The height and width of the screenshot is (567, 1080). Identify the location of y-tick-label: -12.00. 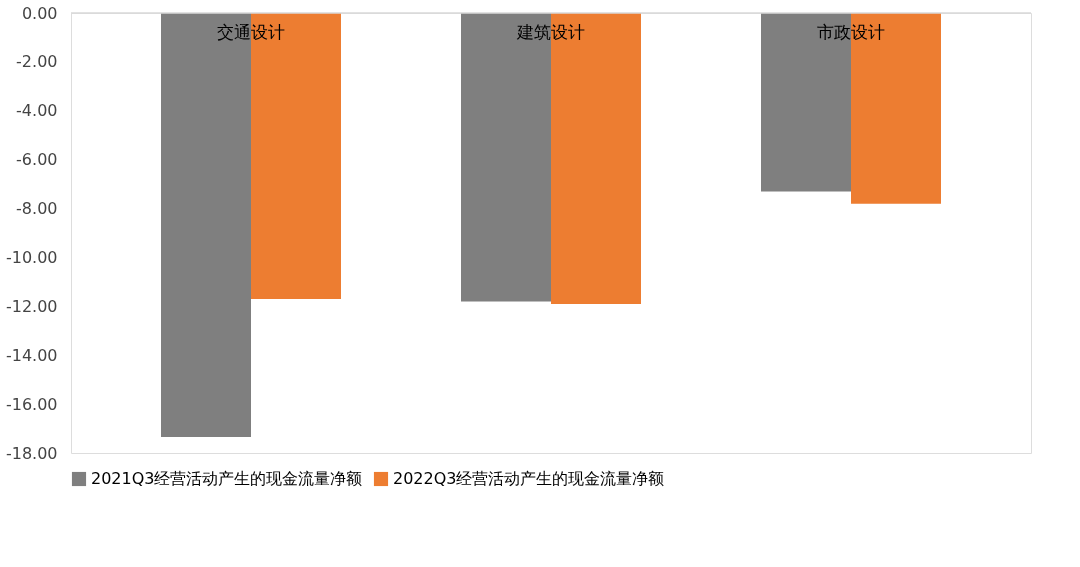
(31, 306).